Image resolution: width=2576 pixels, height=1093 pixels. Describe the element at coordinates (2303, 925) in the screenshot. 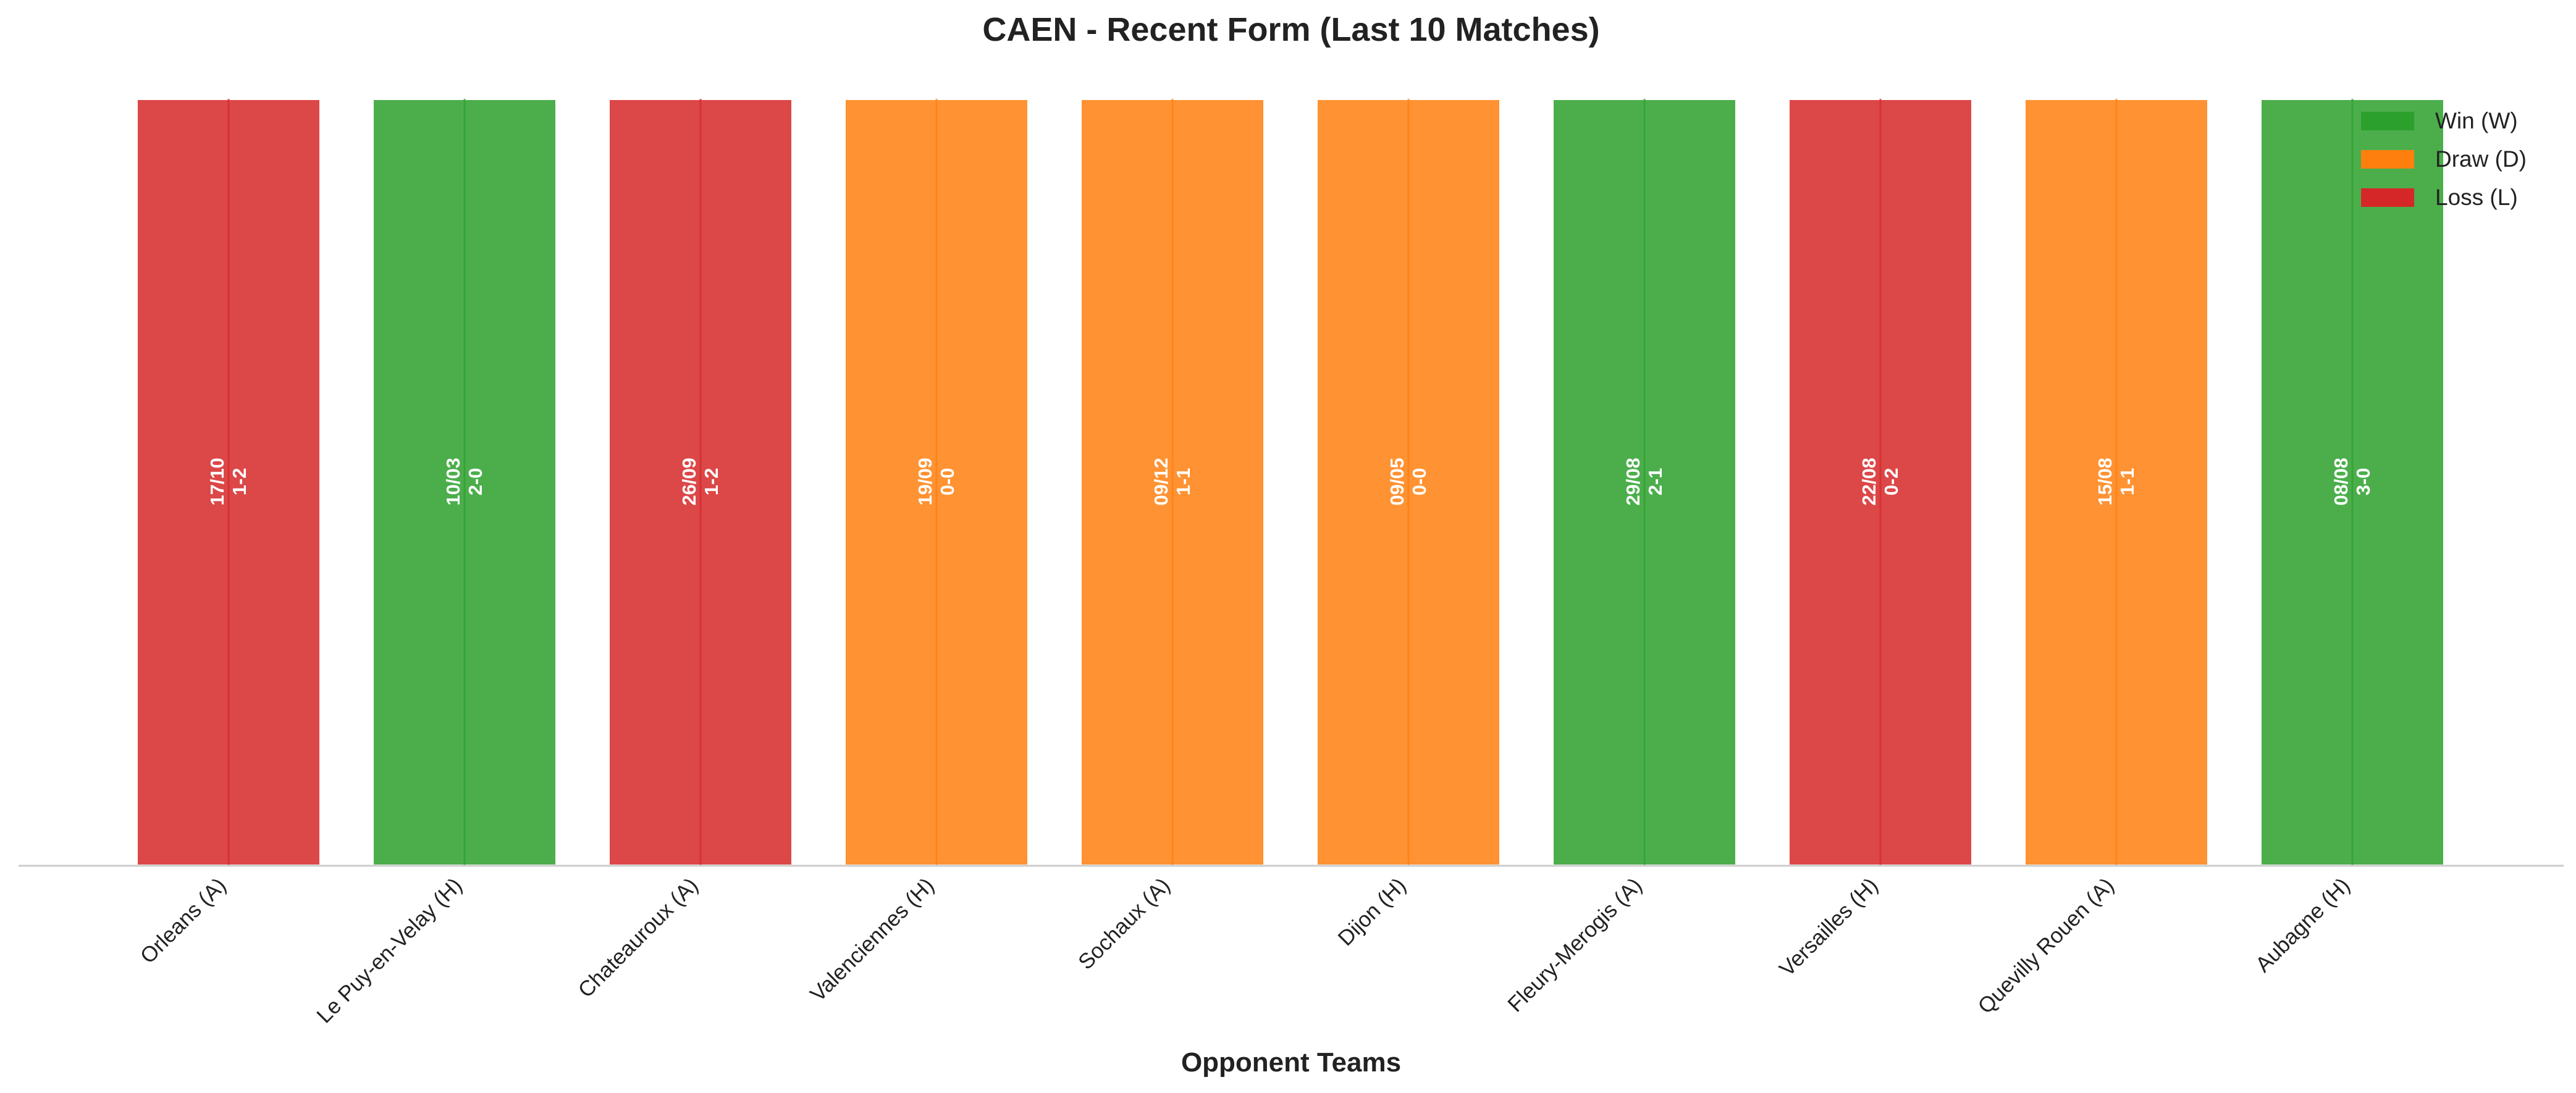

I see `x-tick-label: Aubagne (H)` at that location.